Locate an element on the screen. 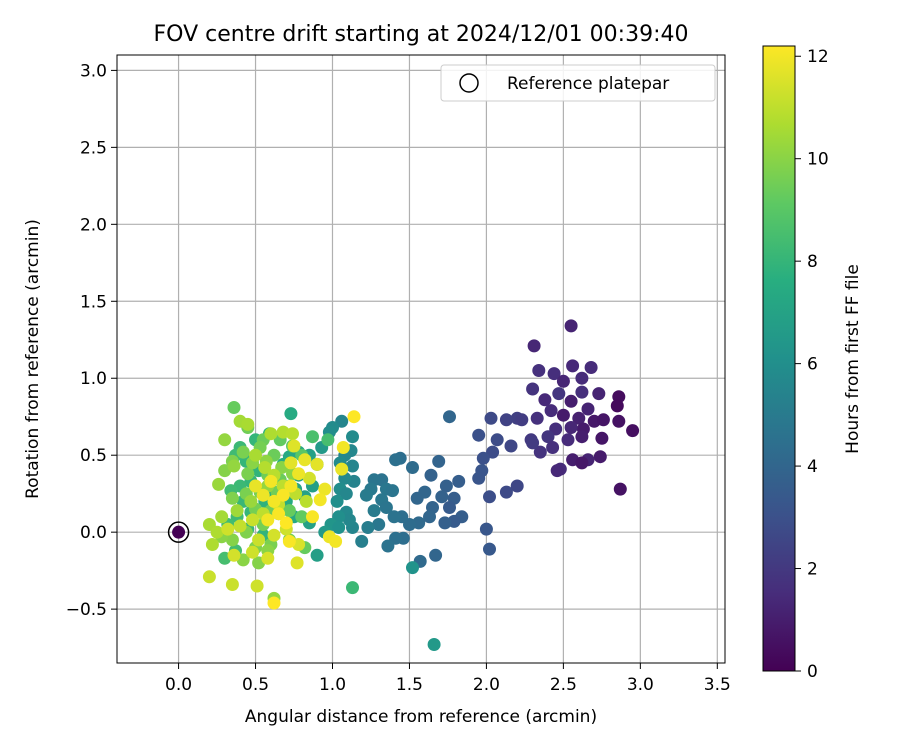 The width and height of the screenshot is (900, 754). colorbar-gradient is located at coordinates (779, 358).